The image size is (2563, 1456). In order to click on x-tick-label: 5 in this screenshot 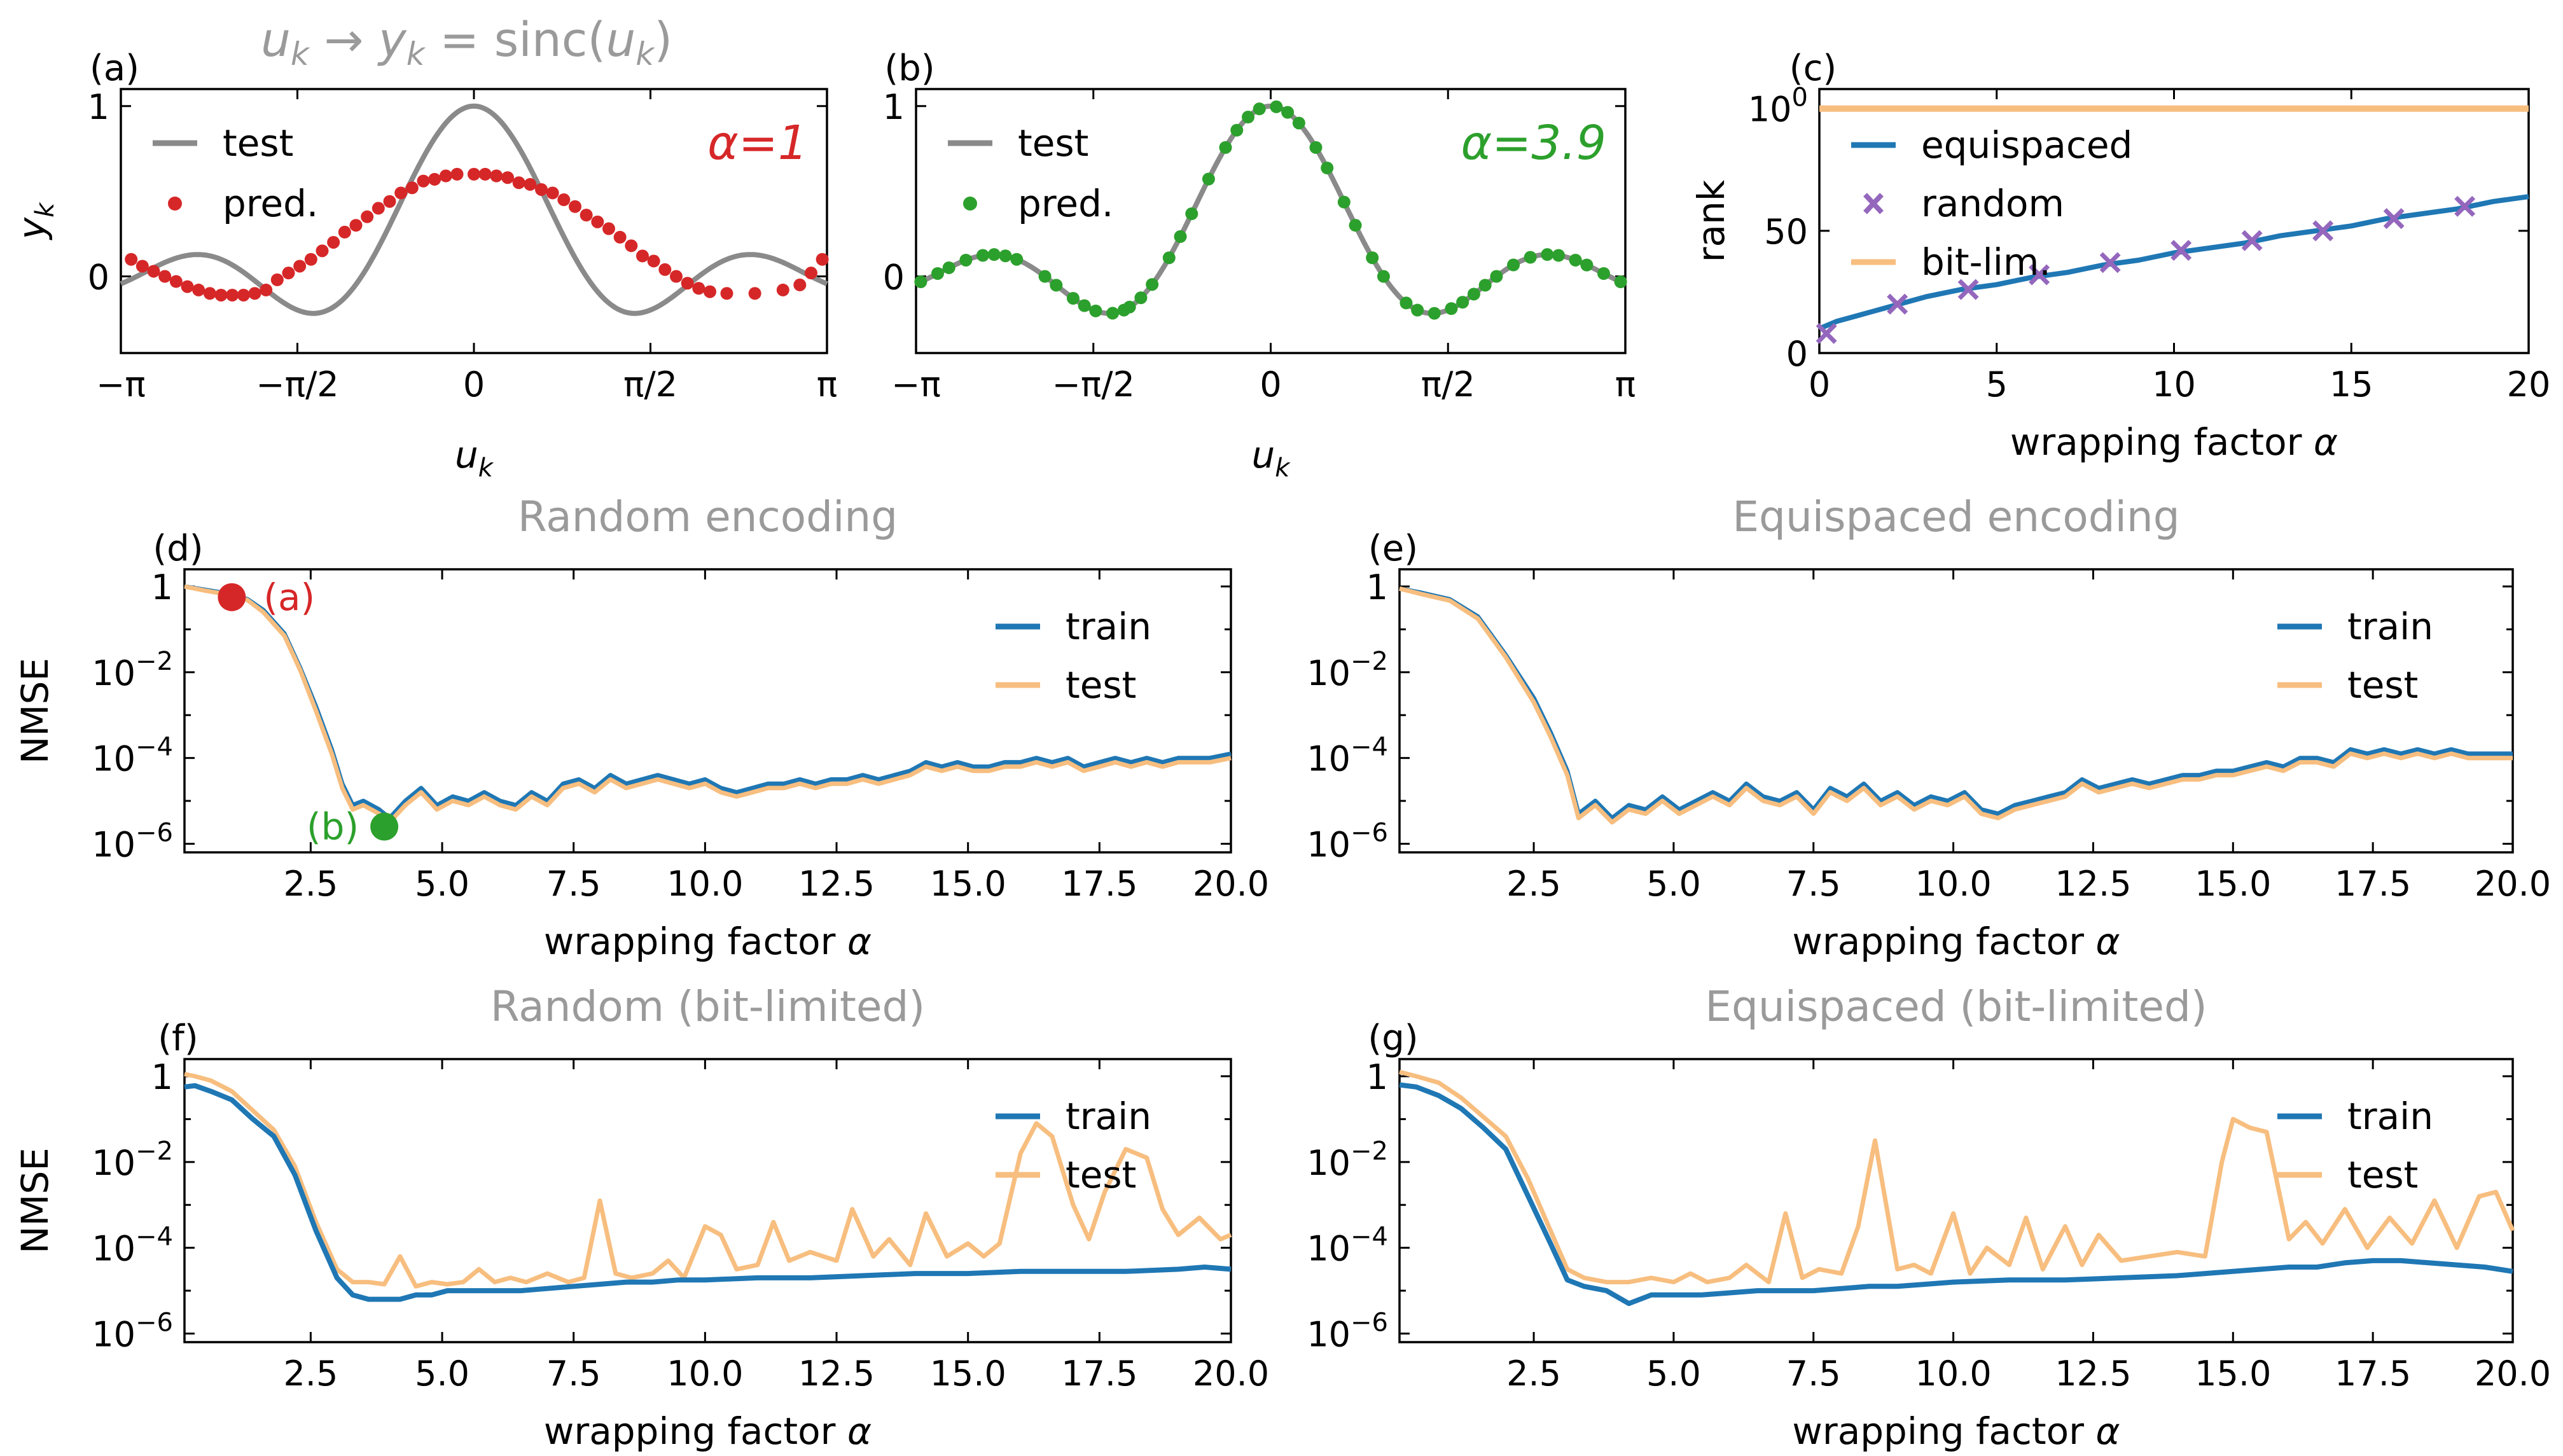, I will do `click(1997, 384)`.